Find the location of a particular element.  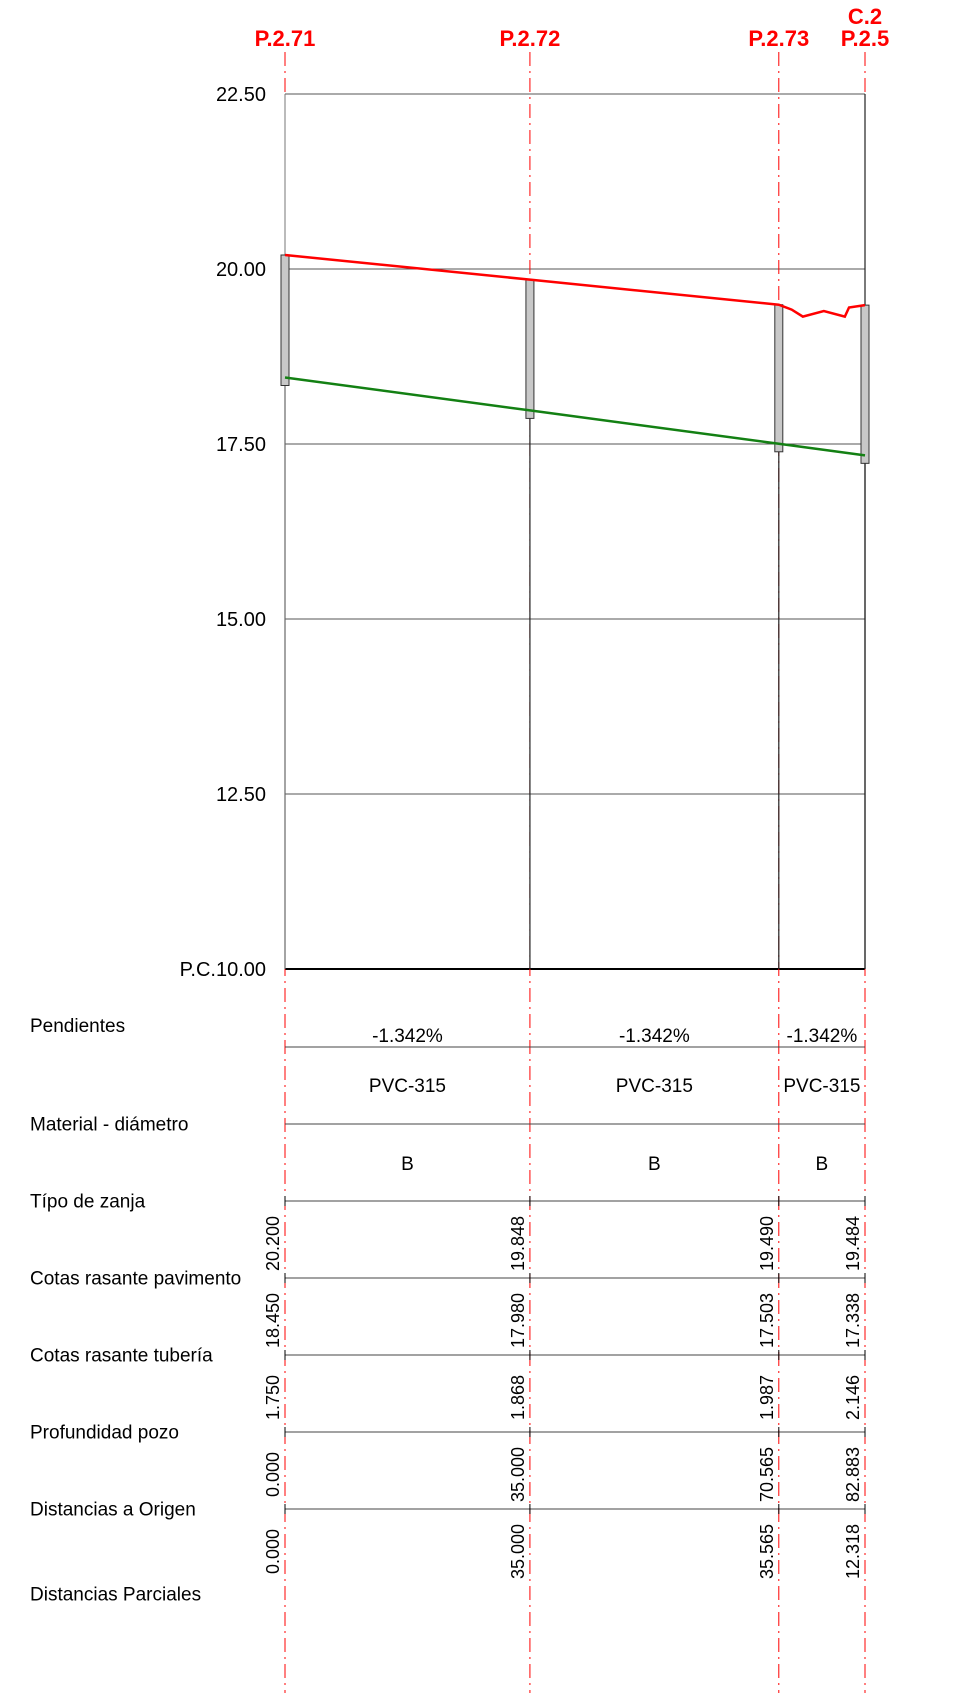

well-id-label: P.2.5 is located at coordinates (865, 38).